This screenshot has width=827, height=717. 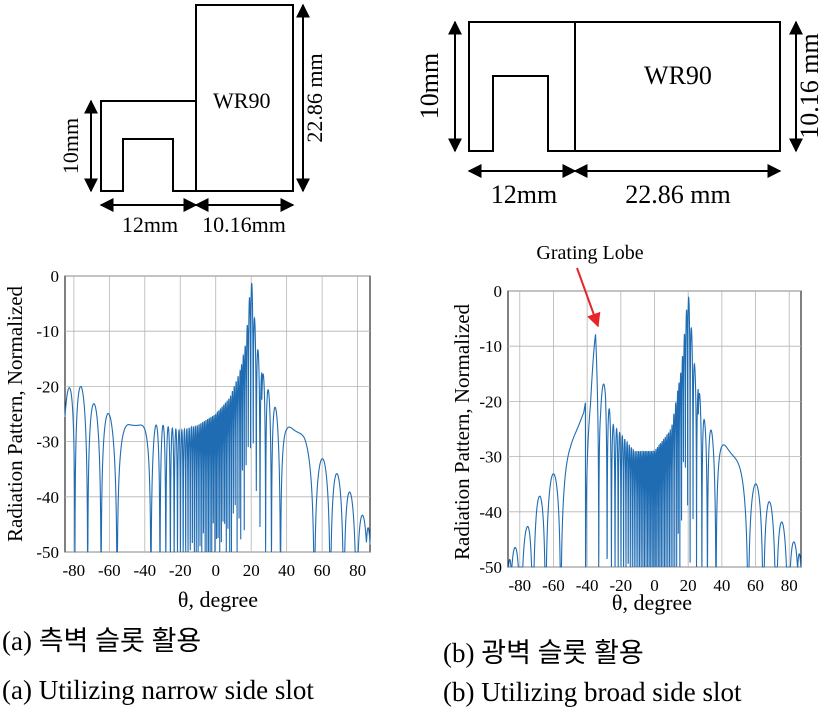 What do you see at coordinates (148, 146) in the screenshot?
I see `slot-profile-a` at bounding box center [148, 146].